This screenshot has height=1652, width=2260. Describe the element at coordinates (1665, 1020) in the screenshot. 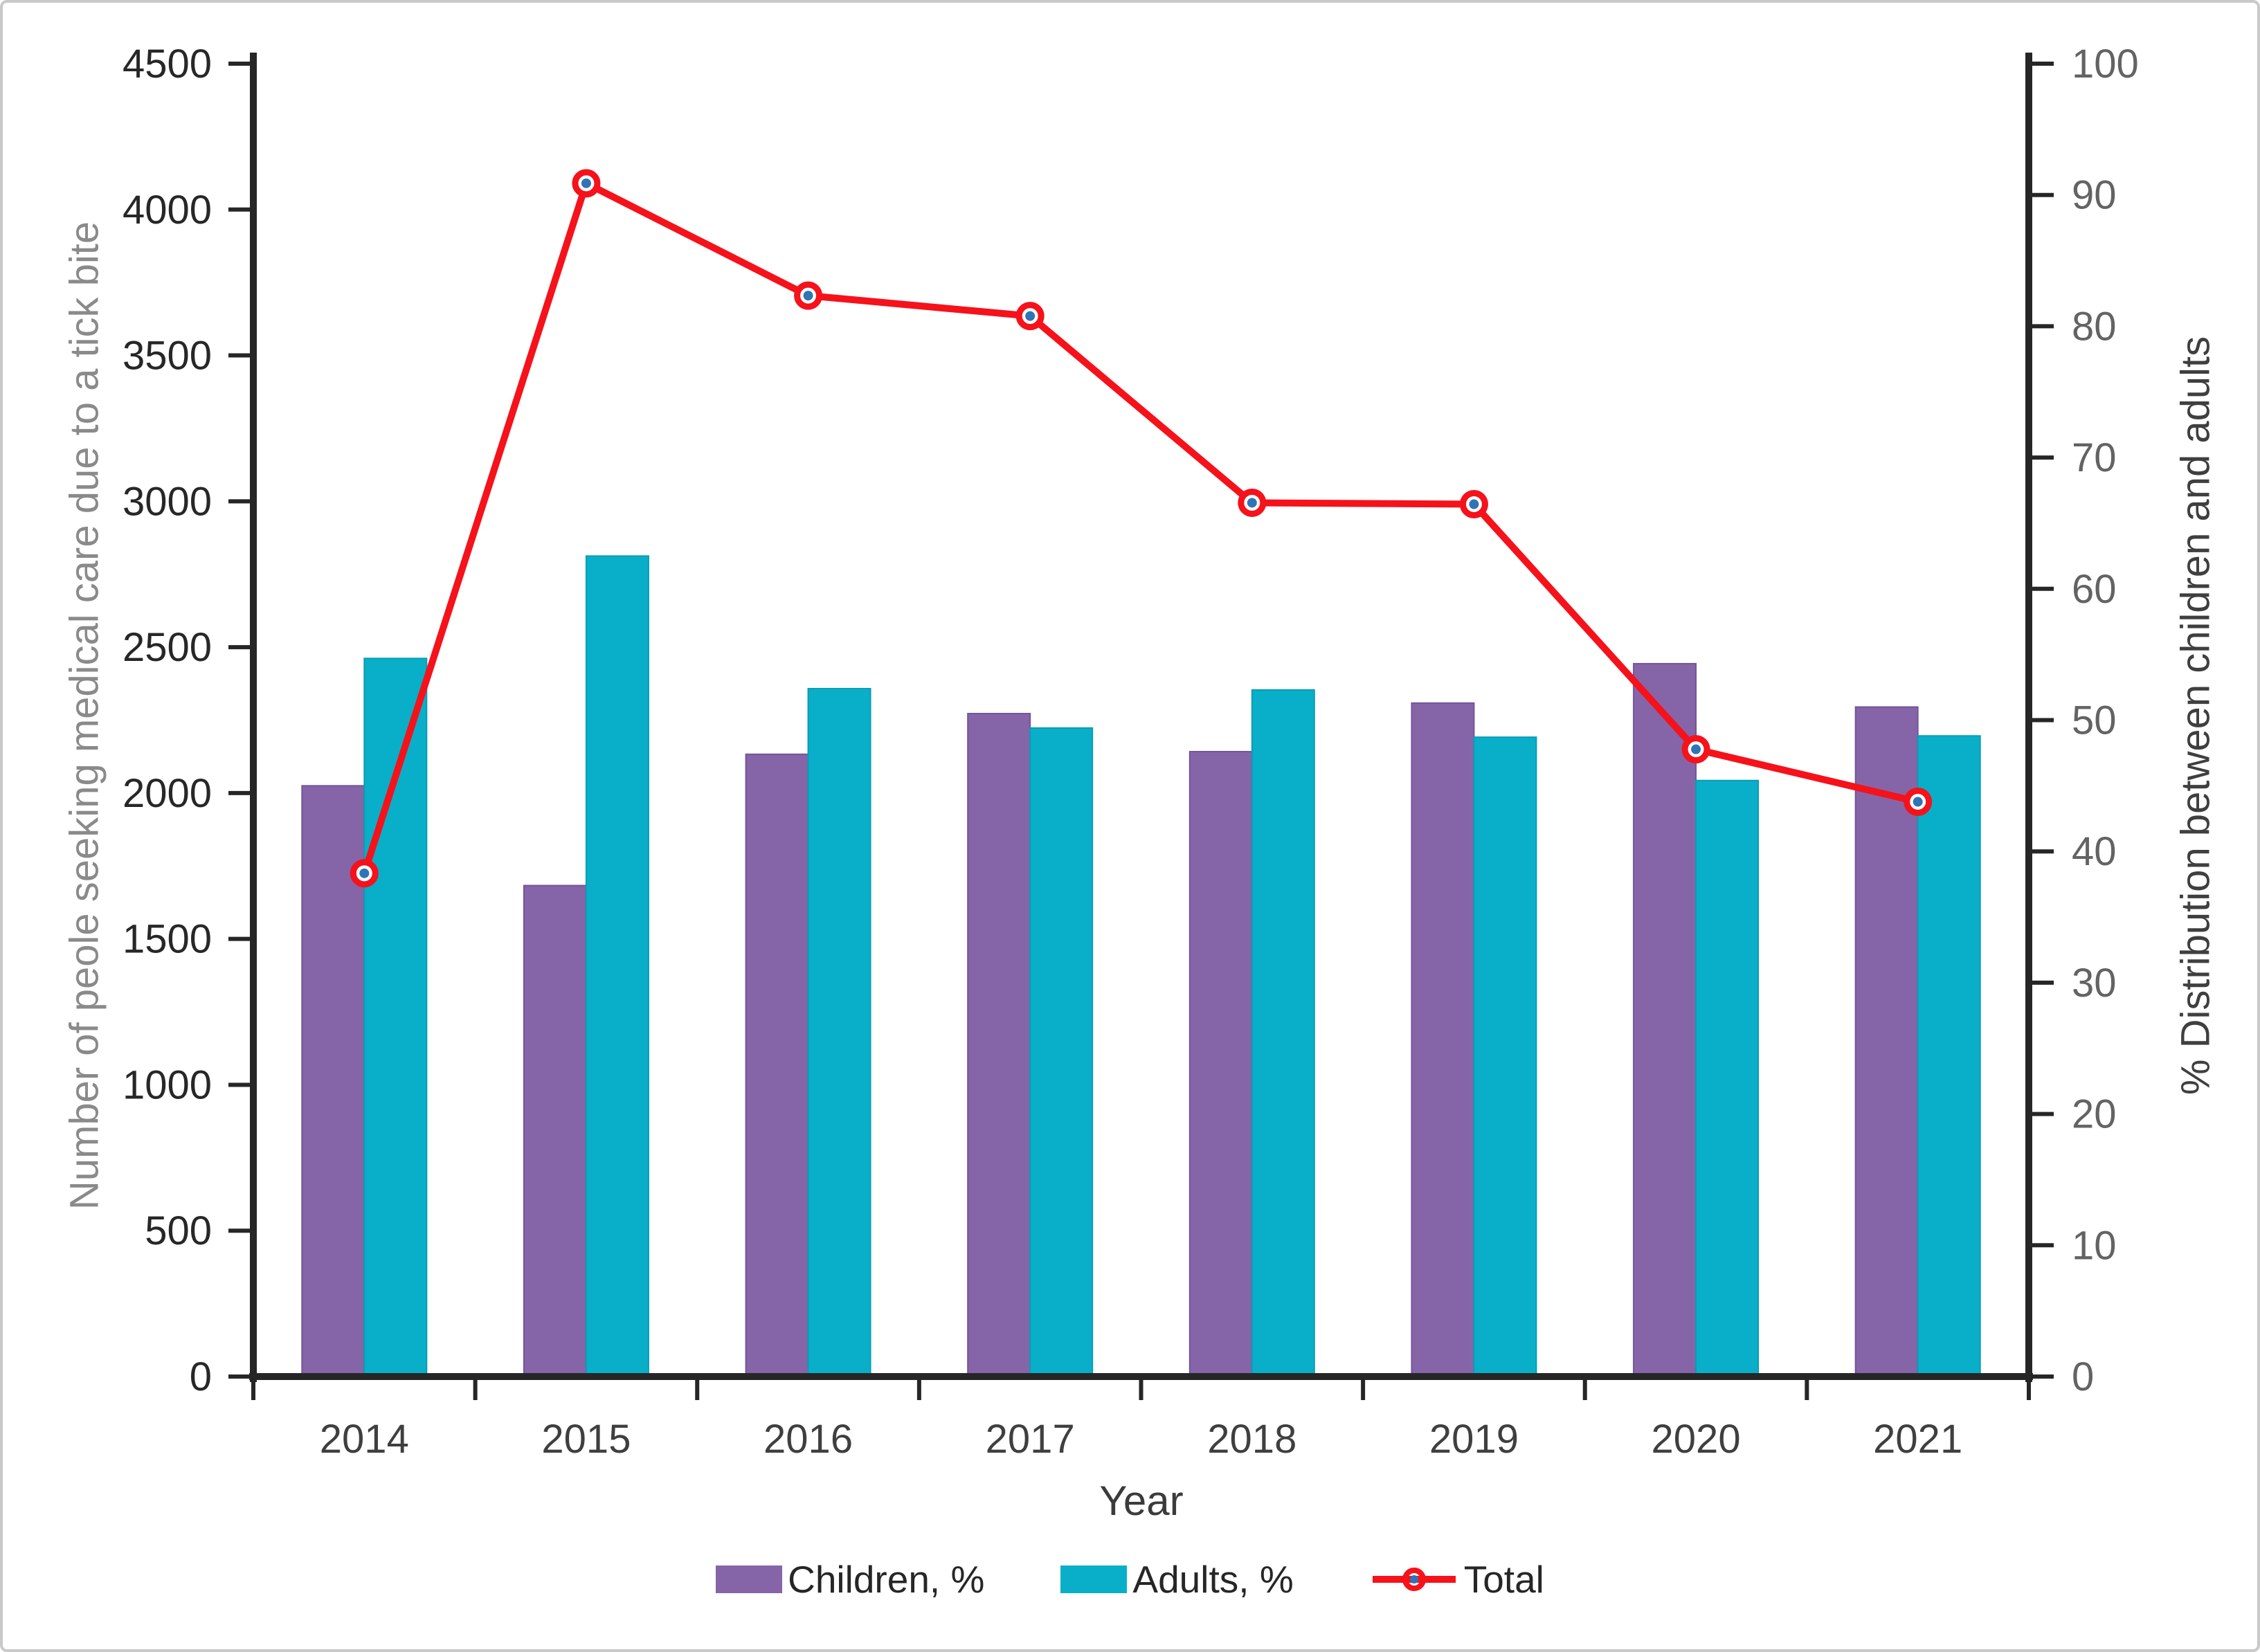

I see `bar-children-2020` at that location.